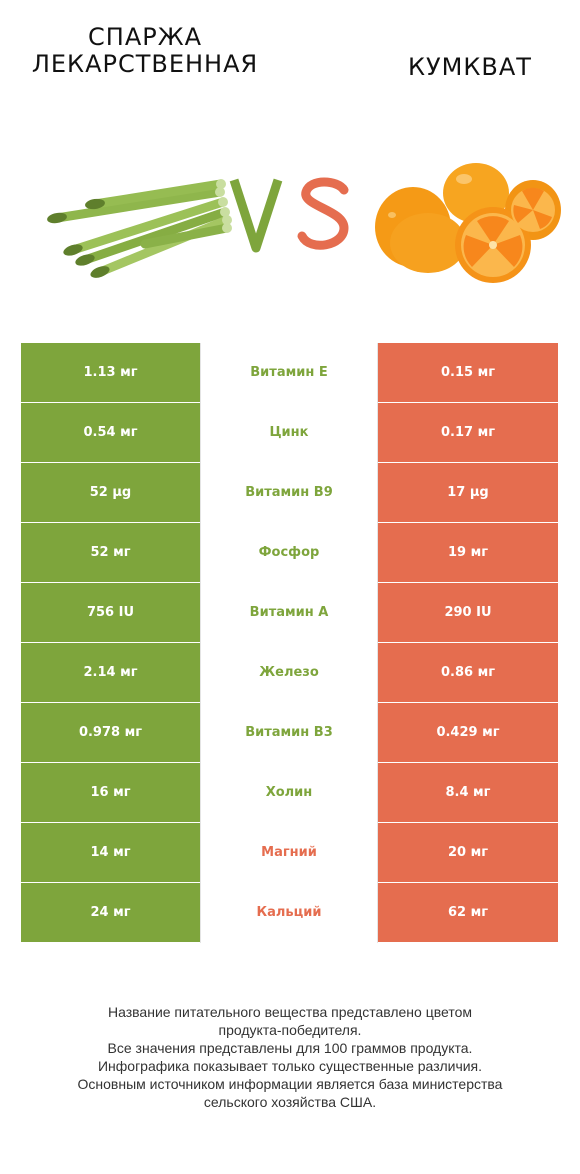 The image size is (580, 1174). What do you see at coordinates (468, 612) in the screenshot?
I see `right-value-cell: 290 IU` at bounding box center [468, 612].